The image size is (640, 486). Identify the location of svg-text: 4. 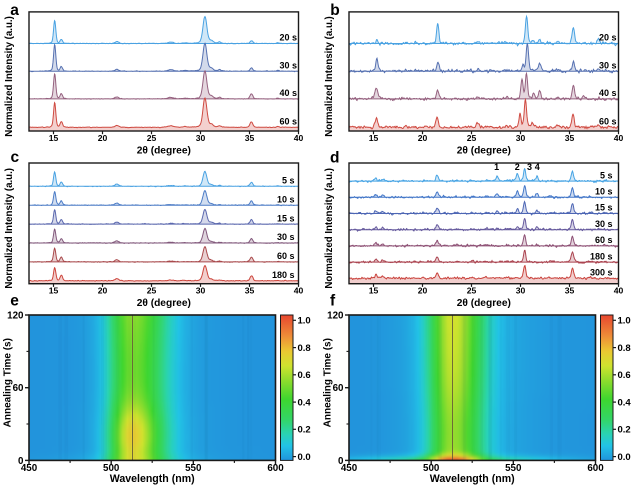
(537, 167).